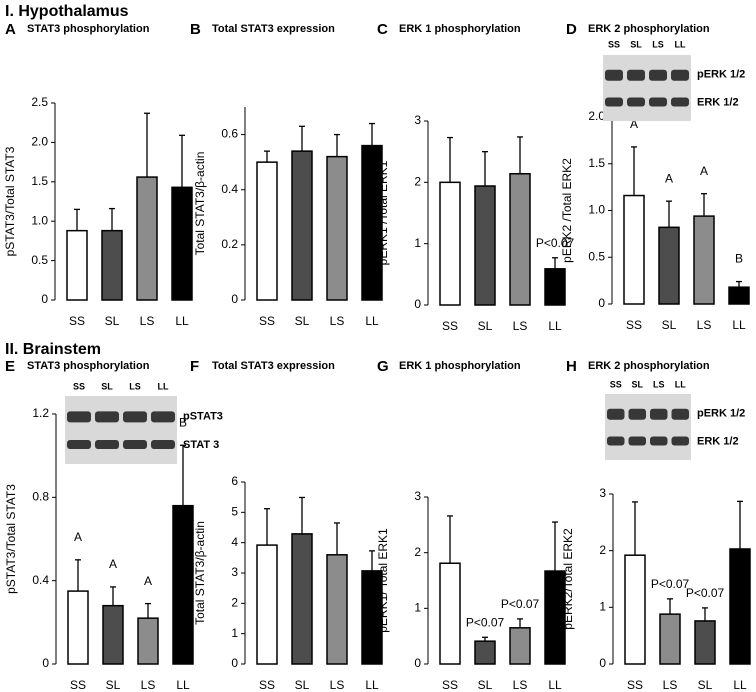 Image resolution: width=756 pixels, height=692 pixels. Describe the element at coordinates (229, 189) in the screenshot. I see `y-tick-label: 0.4` at that location.